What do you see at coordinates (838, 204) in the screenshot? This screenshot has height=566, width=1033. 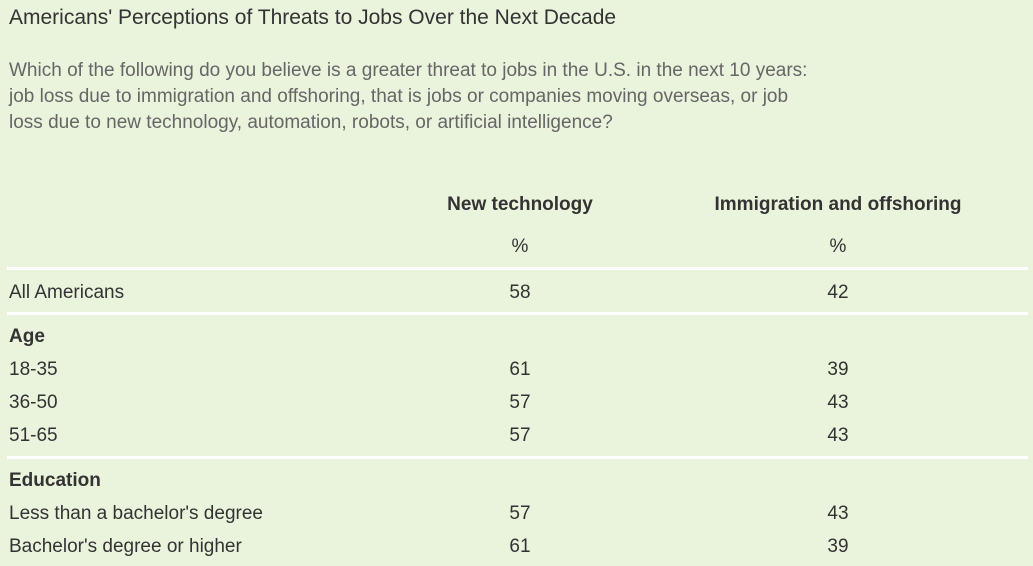 I see `column-header-immigration-offshoring: Immigration and offshoring` at bounding box center [838, 204].